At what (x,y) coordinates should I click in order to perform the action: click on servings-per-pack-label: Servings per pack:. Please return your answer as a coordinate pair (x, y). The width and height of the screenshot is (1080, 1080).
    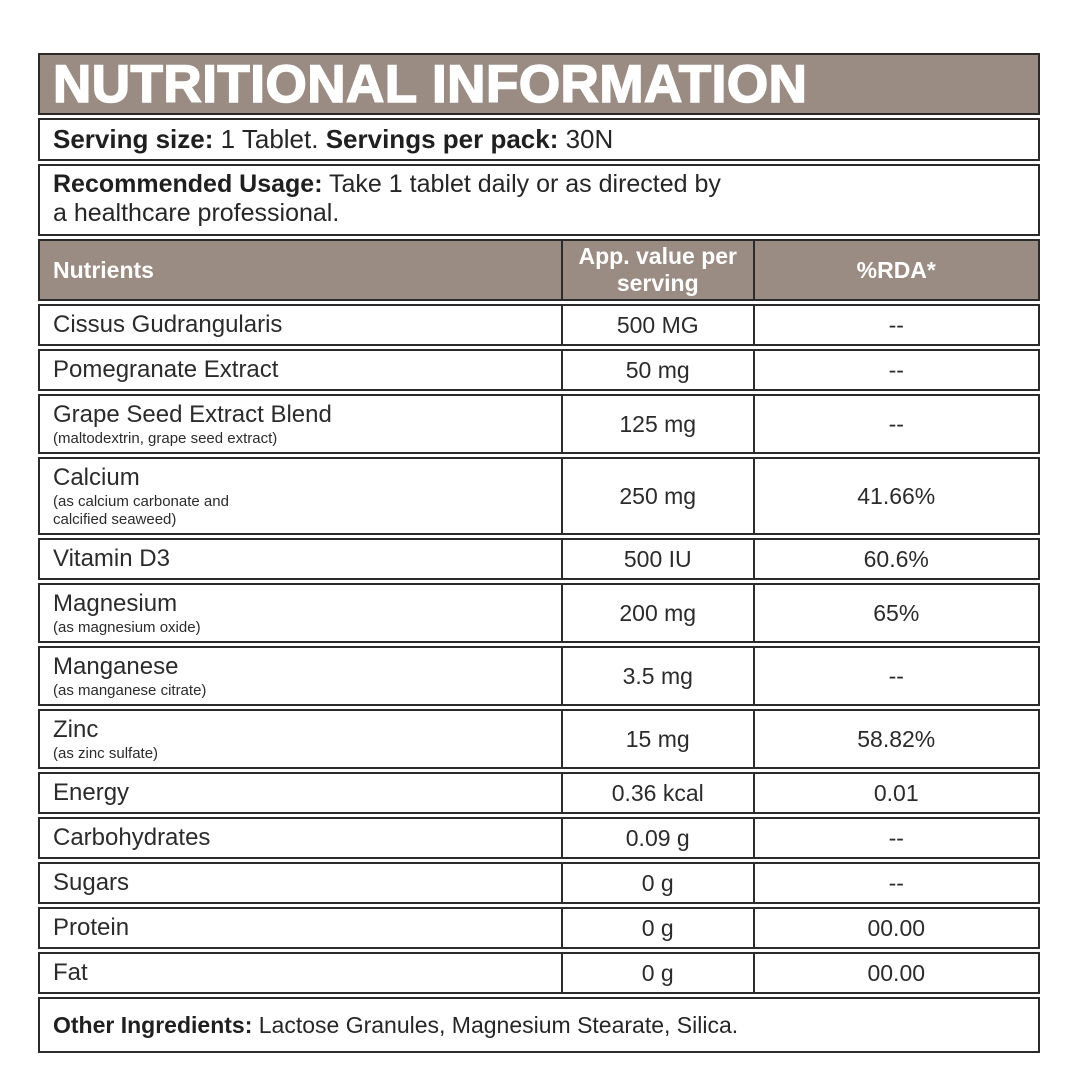
    Looking at the image, I should click on (442, 139).